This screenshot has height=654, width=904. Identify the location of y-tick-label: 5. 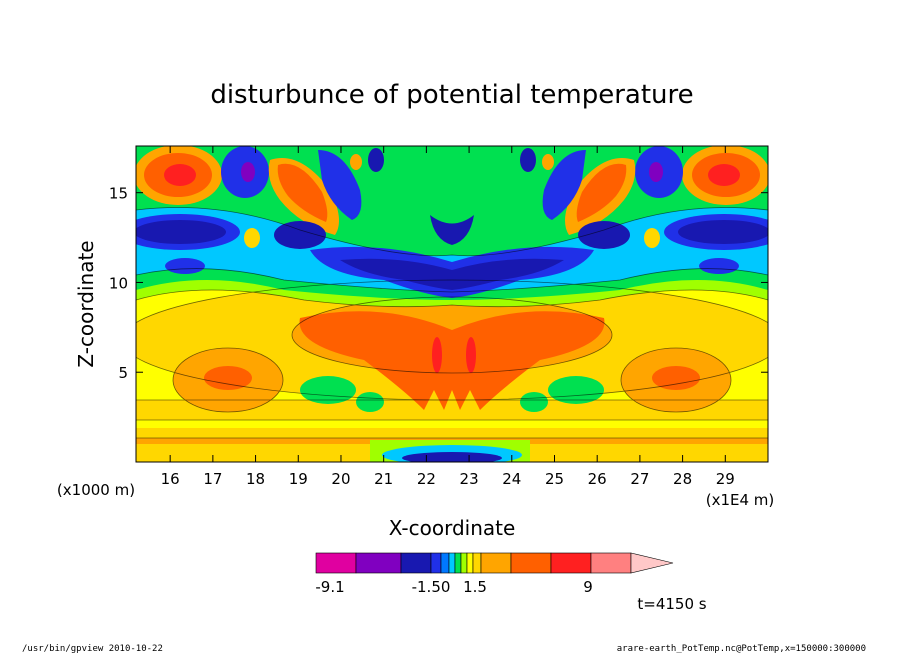
(123, 373).